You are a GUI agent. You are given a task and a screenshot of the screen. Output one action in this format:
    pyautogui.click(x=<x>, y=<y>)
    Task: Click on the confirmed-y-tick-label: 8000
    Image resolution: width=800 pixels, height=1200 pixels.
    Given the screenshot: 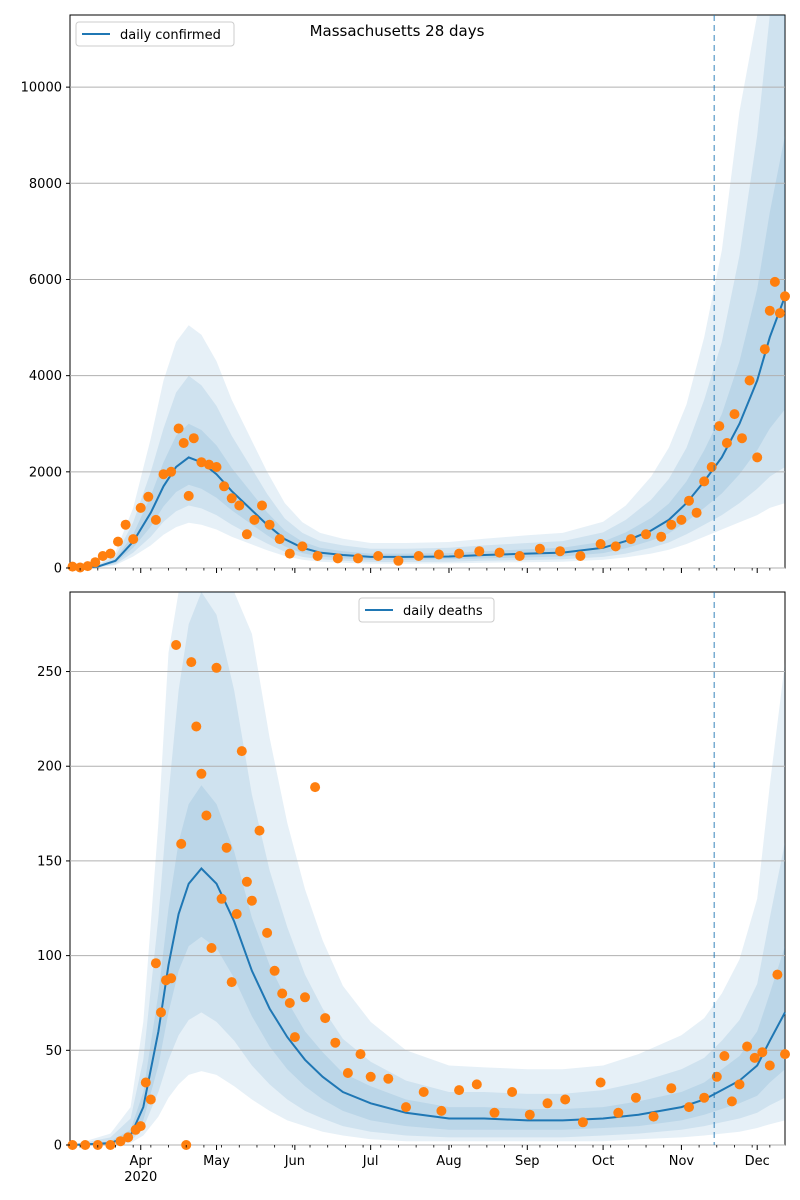 What is the action you would take?
    pyautogui.click(x=45, y=184)
    